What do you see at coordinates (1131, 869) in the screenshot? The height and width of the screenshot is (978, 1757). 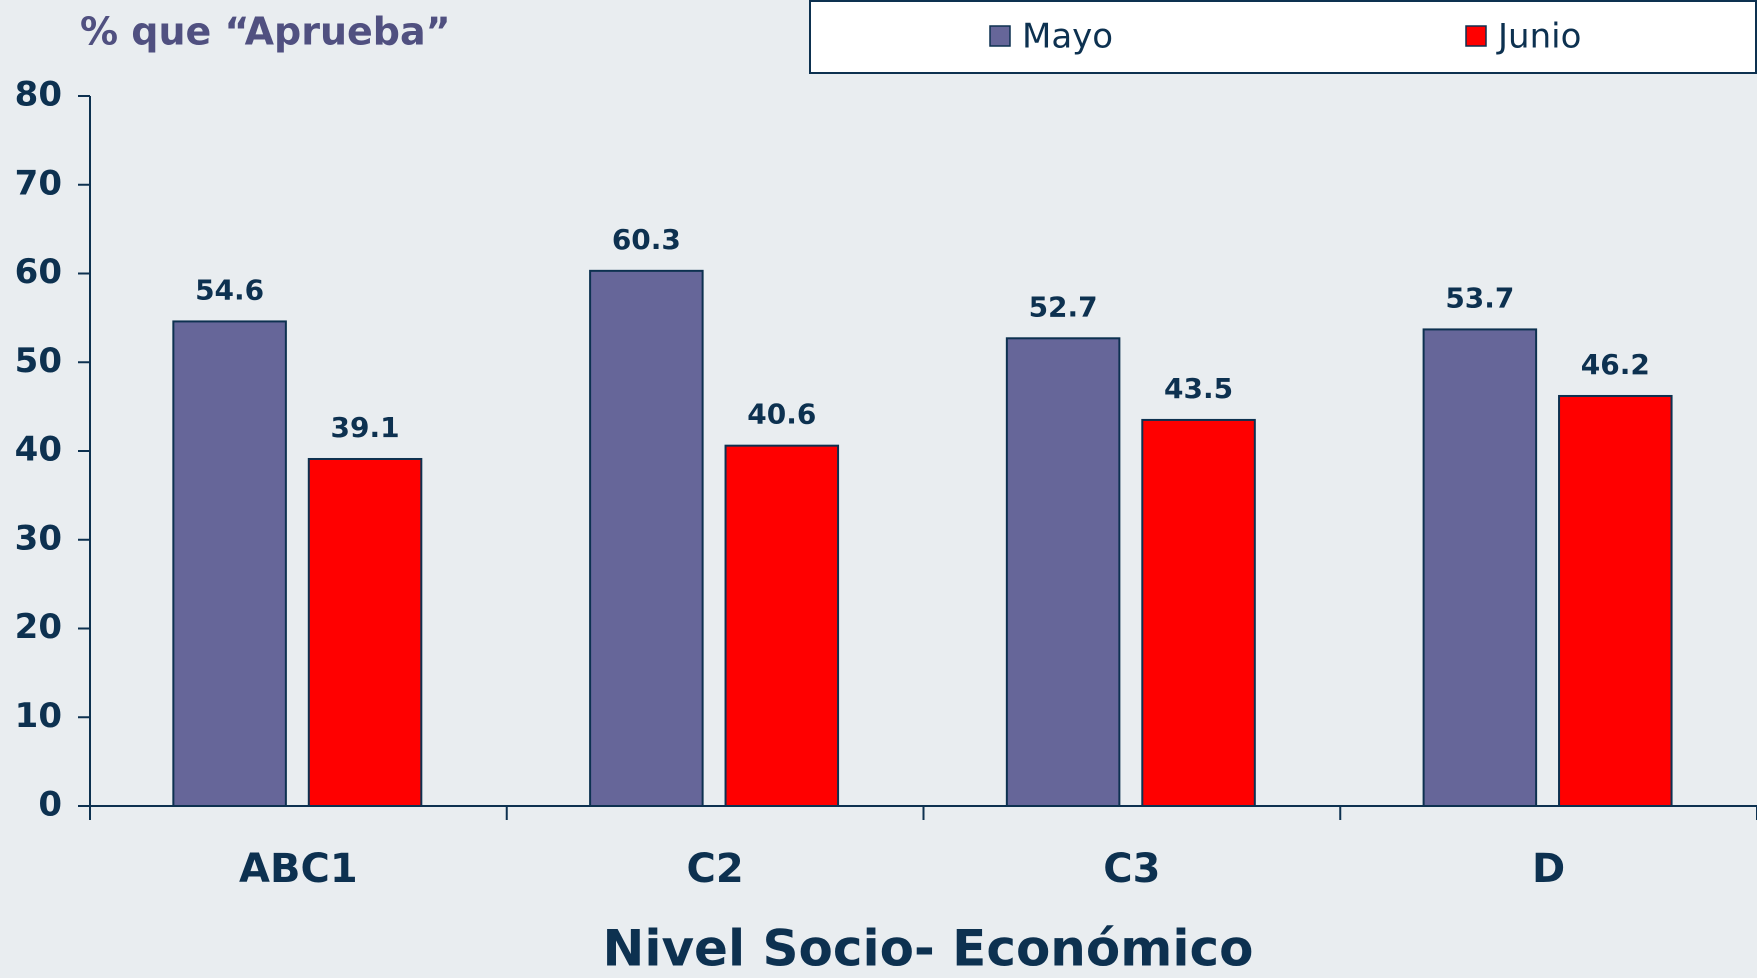 I see `x-tick-label: C3` at bounding box center [1131, 869].